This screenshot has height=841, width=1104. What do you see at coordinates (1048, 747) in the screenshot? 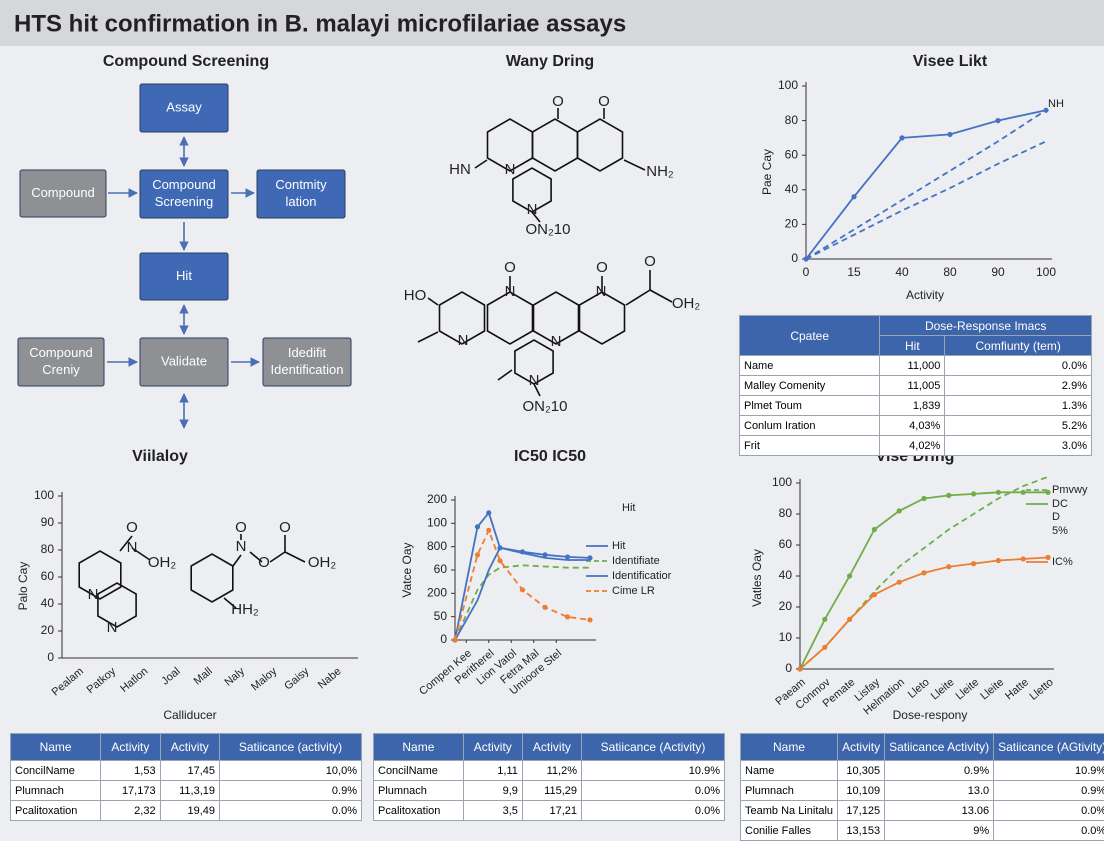
I see `header-cell: Satiicance (AGtivity)` at bounding box center [1048, 747].